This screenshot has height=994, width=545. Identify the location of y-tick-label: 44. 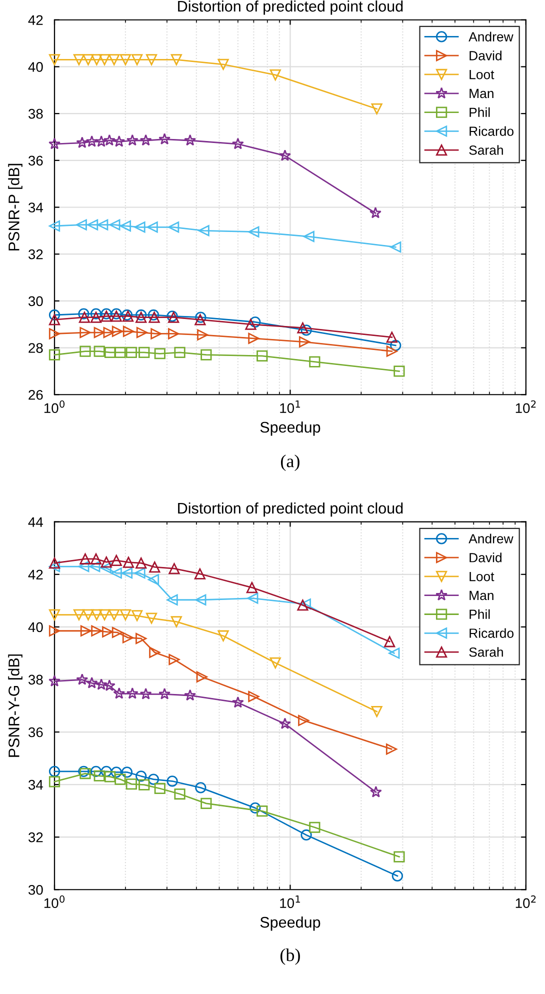
(35, 522).